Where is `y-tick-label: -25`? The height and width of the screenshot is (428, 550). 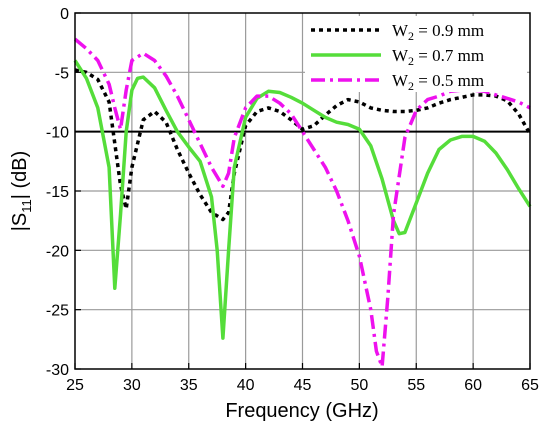 y-tick-label: -25 is located at coordinates (57, 311).